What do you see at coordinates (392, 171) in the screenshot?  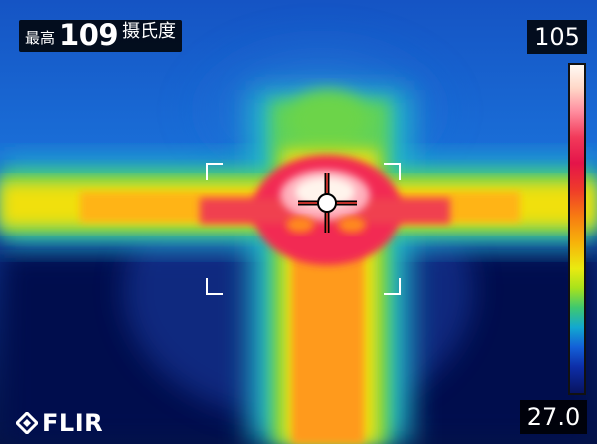 I see `measure-box-corner-tr` at bounding box center [392, 171].